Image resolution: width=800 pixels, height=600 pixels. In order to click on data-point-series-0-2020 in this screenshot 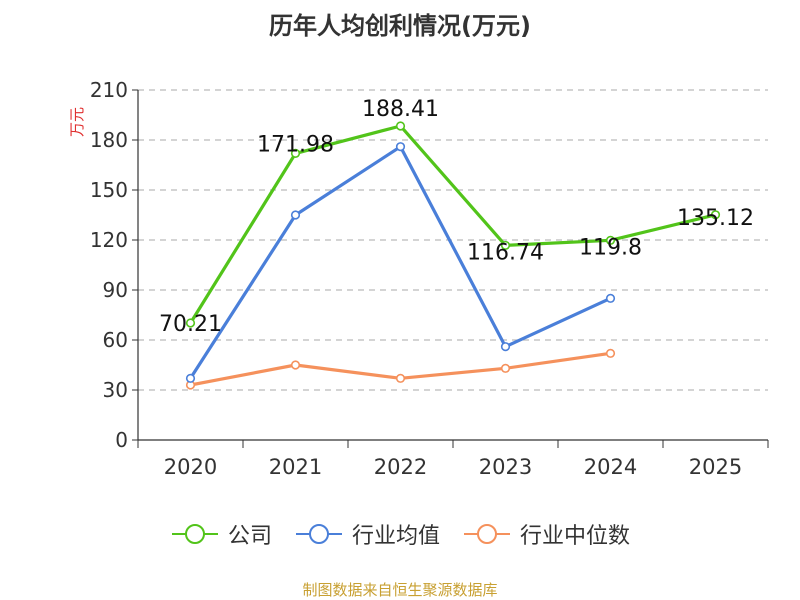, I will do `click(190, 323)`.